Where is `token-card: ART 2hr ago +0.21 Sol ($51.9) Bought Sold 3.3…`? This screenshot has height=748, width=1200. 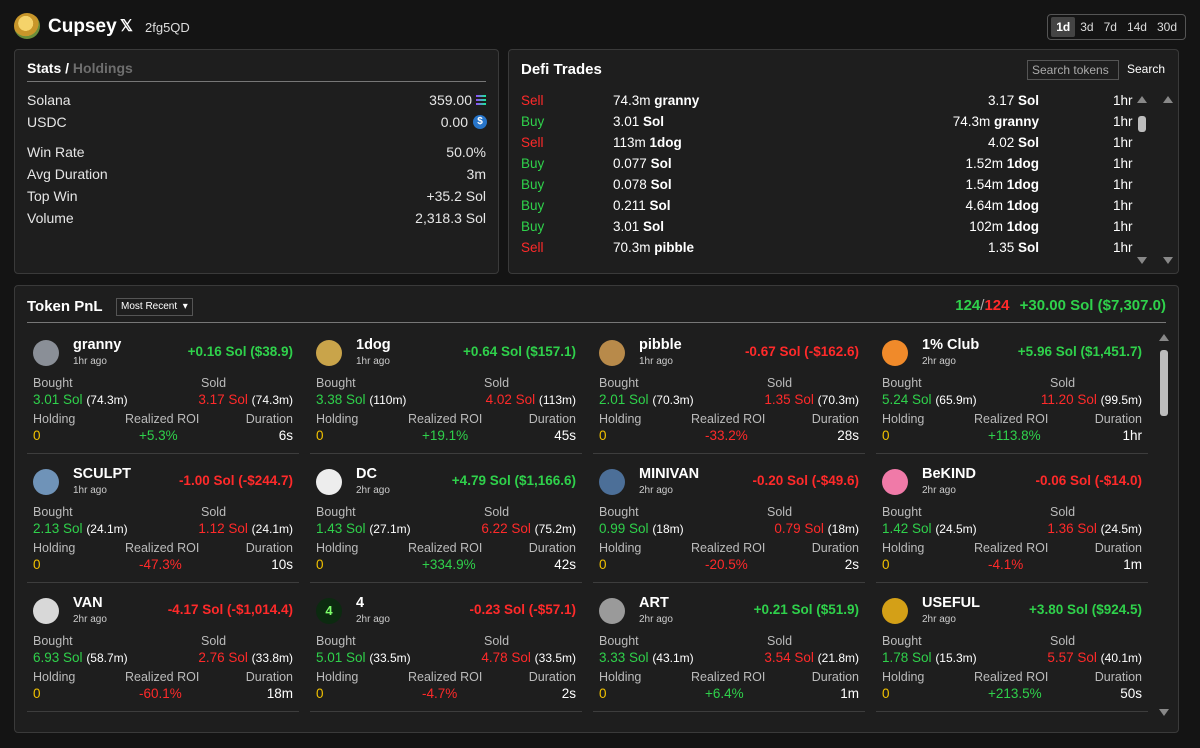
token-card: ART 2hr ago +0.21 Sol ($51.9) Bought Sold 3.3… is located at coordinates (729, 652).